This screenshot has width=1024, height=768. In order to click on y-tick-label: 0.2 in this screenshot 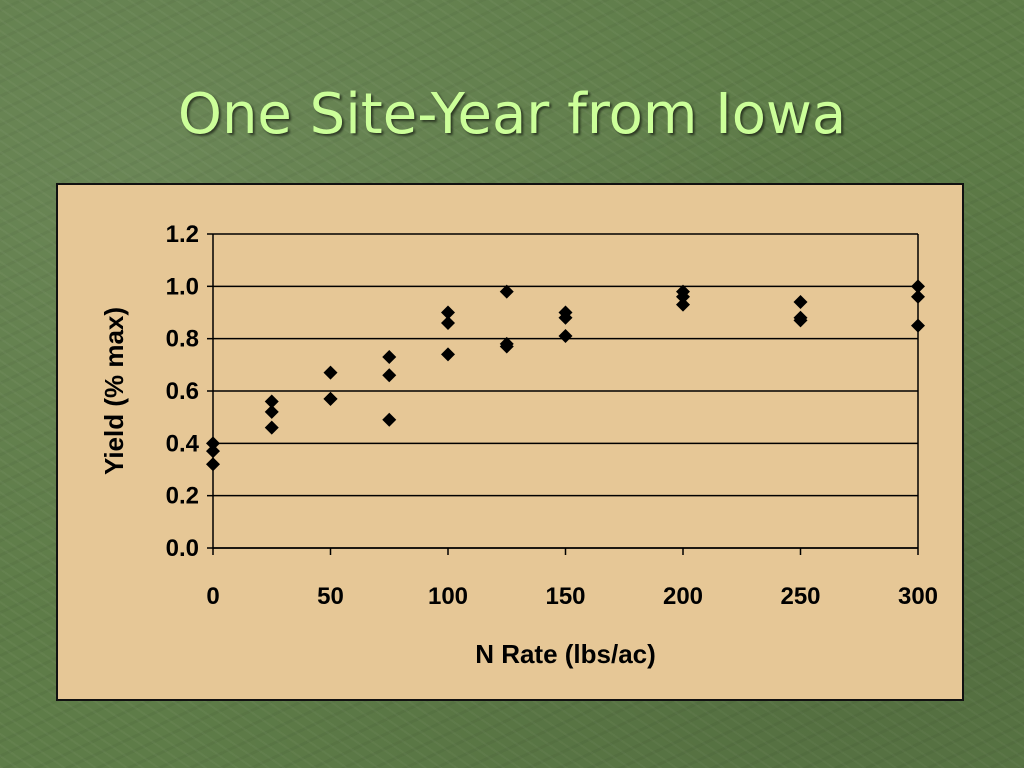, I will do `click(182, 496)`.